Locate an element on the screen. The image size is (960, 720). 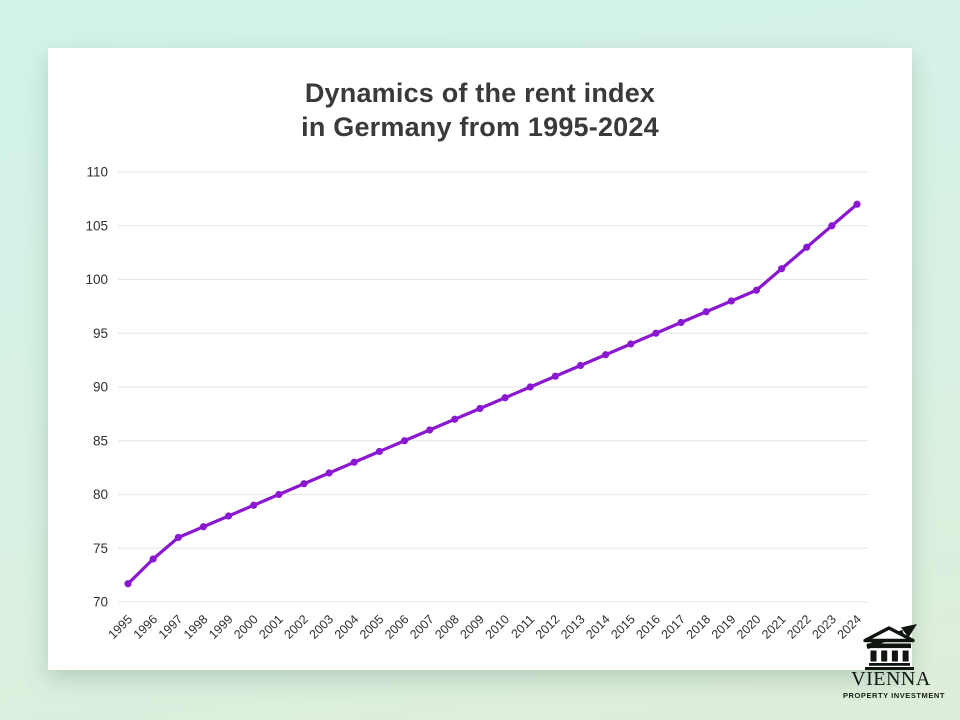
x-axis-tick-label: 2008 is located at coordinates (447, 627).